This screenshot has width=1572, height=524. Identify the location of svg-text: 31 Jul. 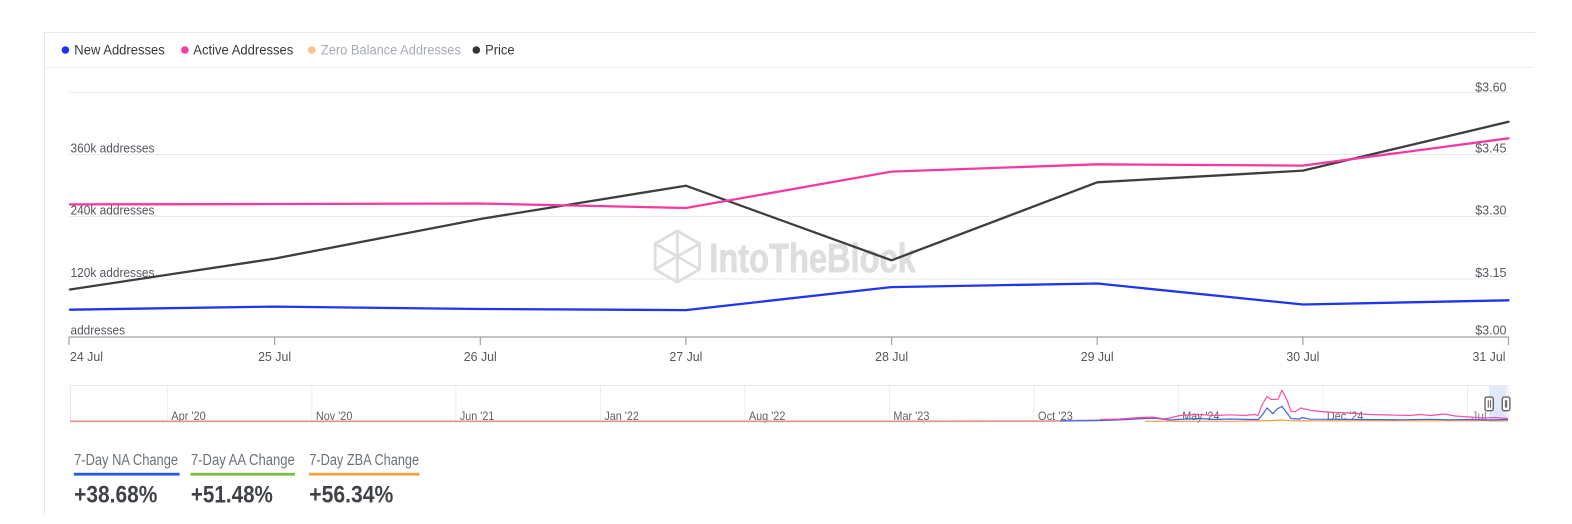
(1489, 356).